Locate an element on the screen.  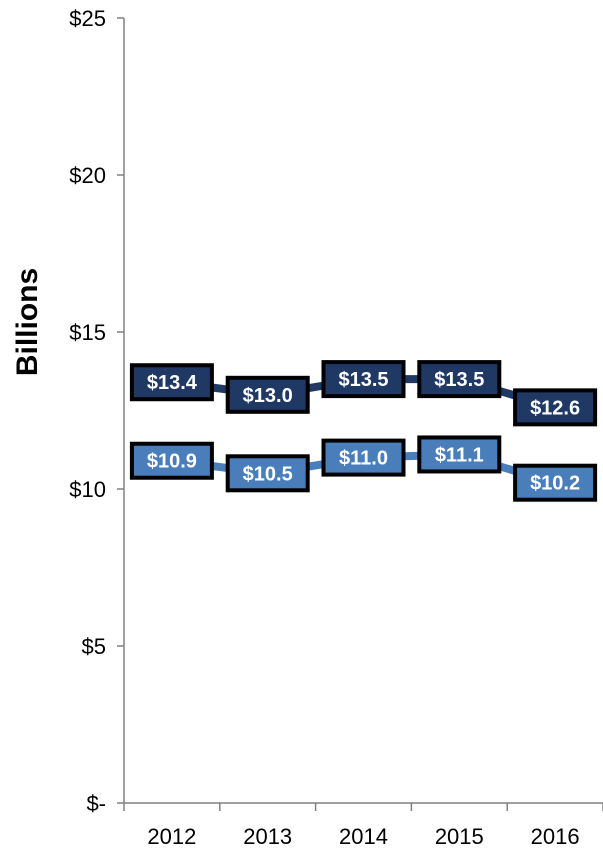
y-axis-ticks: $- $5 $10 $15 $20 $25 is located at coordinates (96, 411).